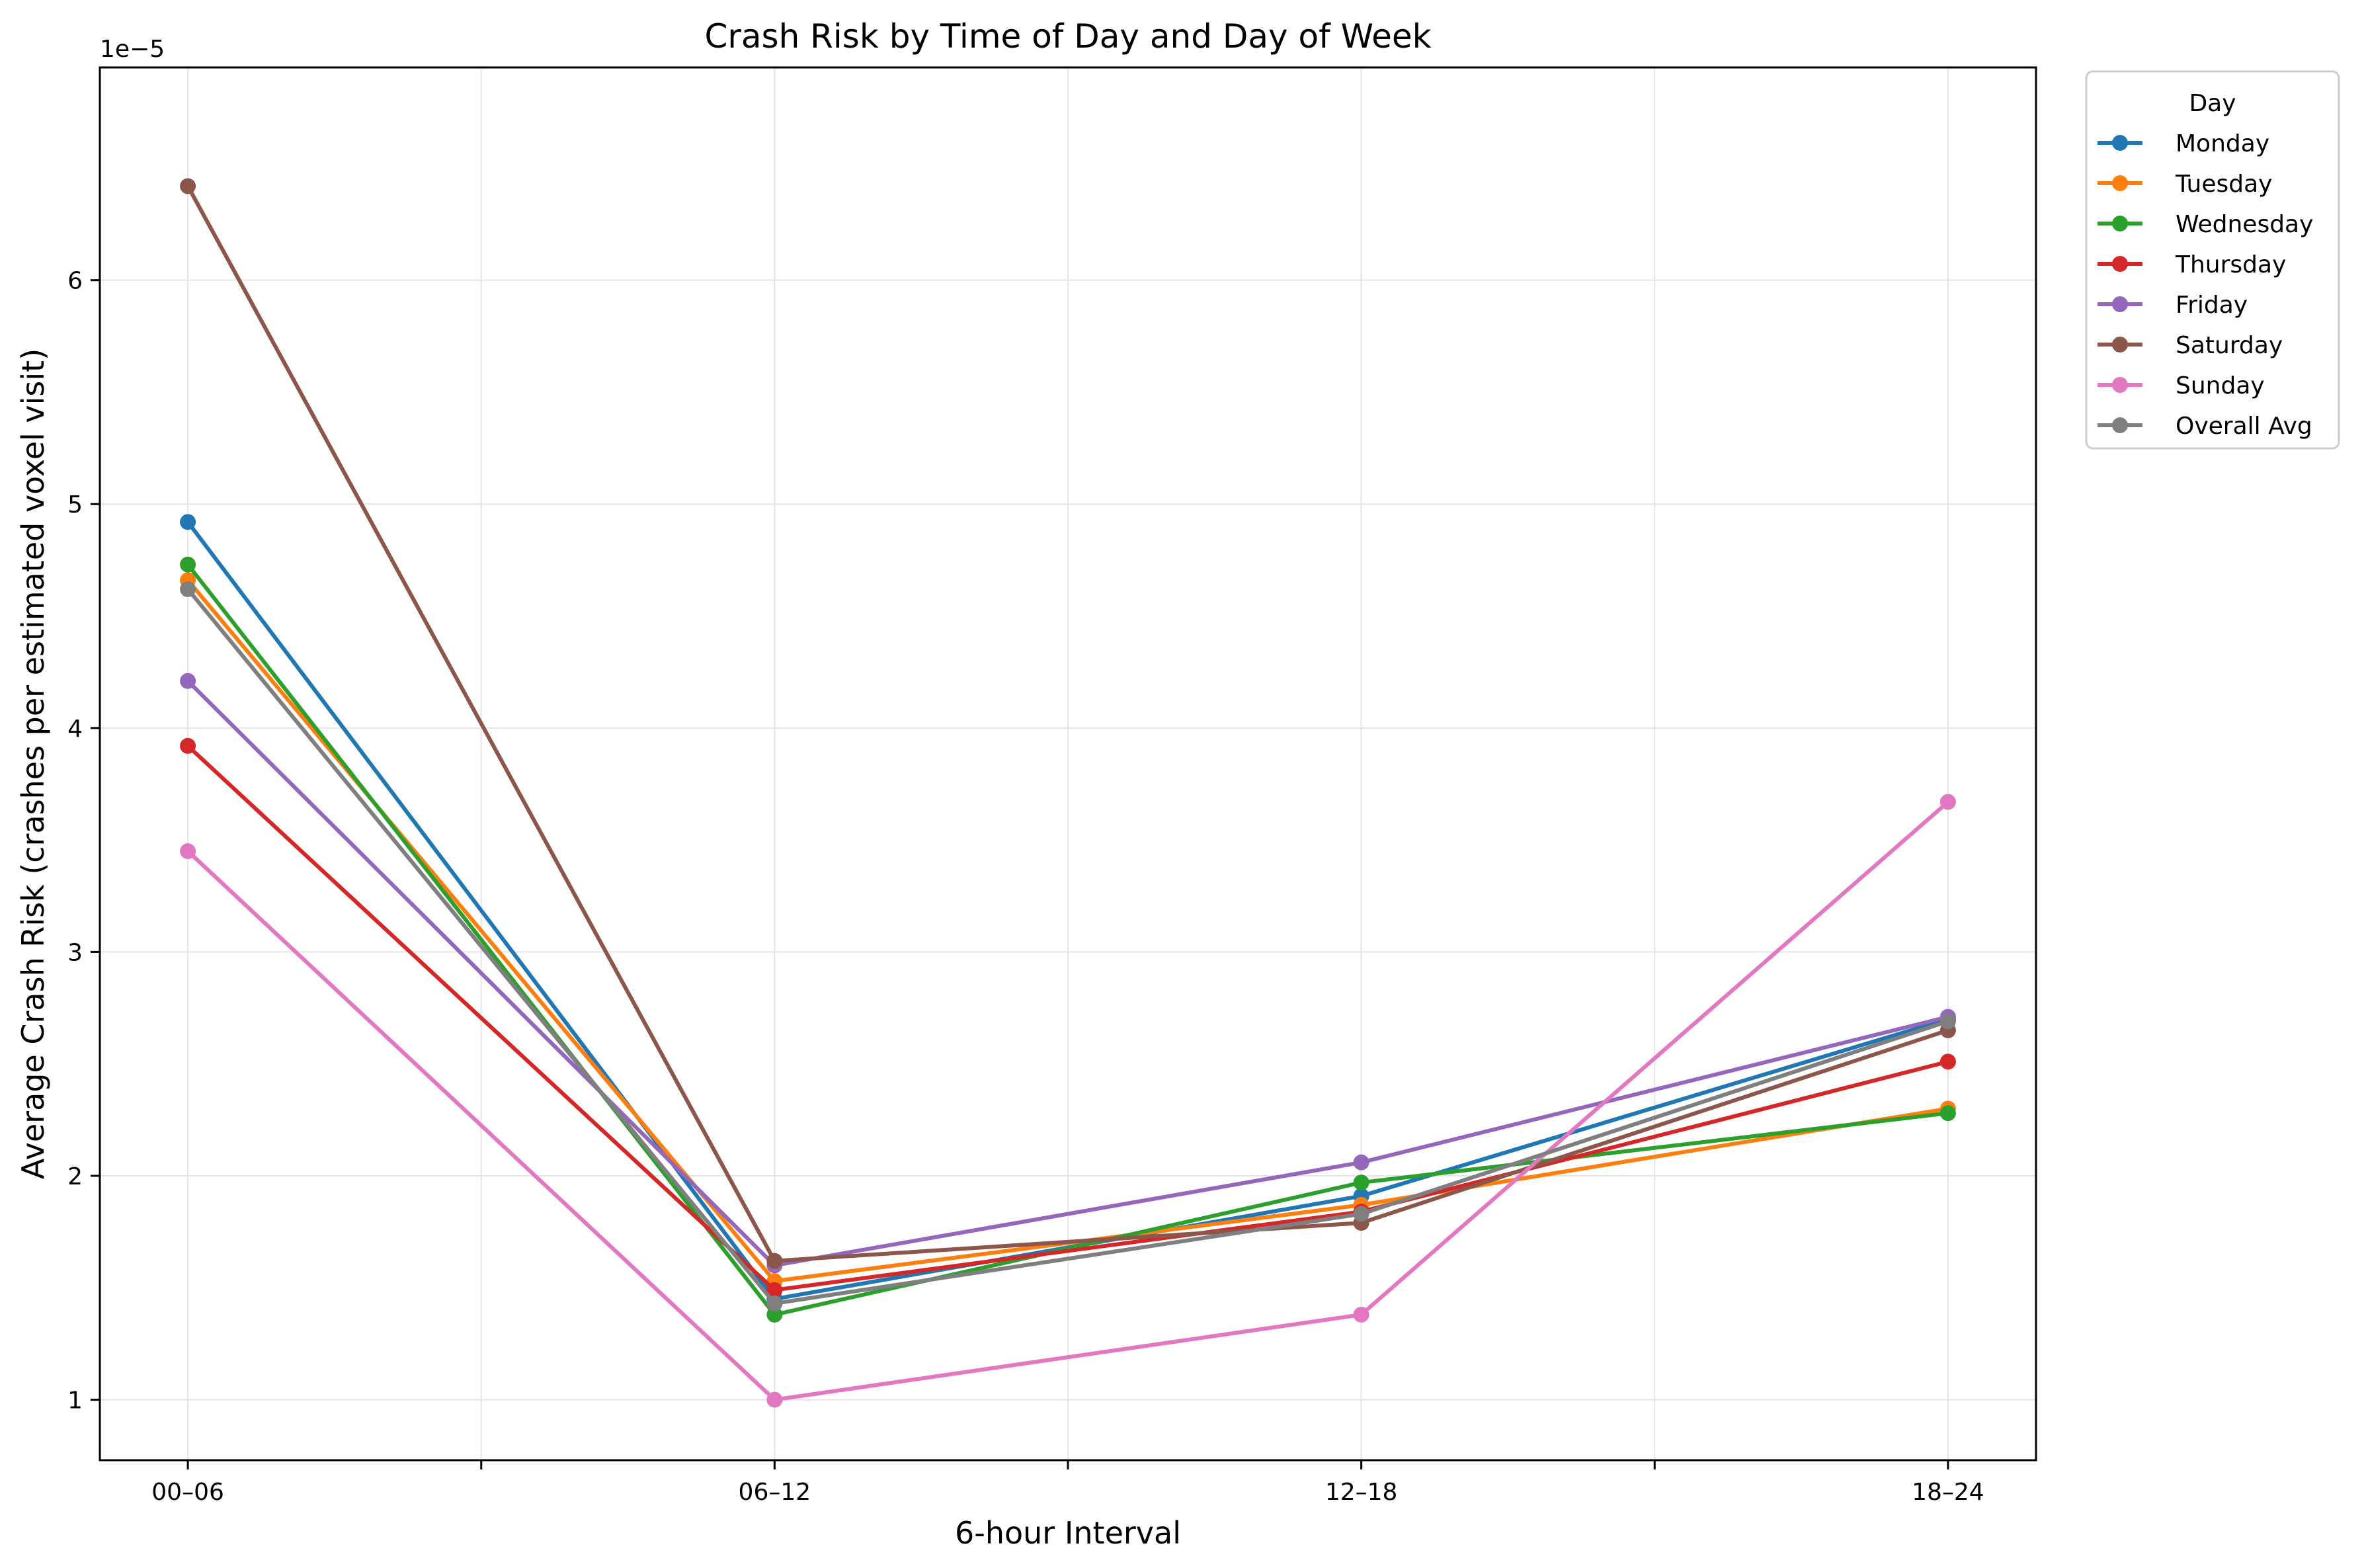 The height and width of the screenshot is (1568, 2364). What do you see at coordinates (2173, 305) in the screenshot?
I see `legend-entry: Friday` at bounding box center [2173, 305].